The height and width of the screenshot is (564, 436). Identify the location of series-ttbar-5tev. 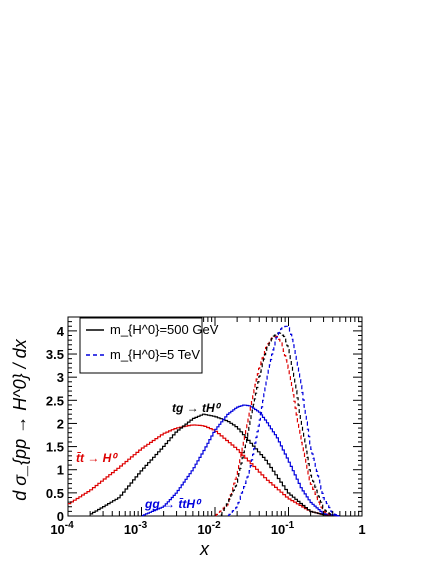
(274, 426).